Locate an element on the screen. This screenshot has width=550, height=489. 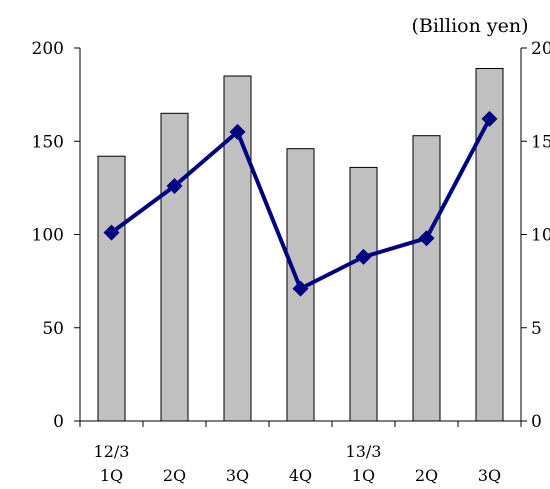
right-tick-label: 5 is located at coordinates (536, 329).